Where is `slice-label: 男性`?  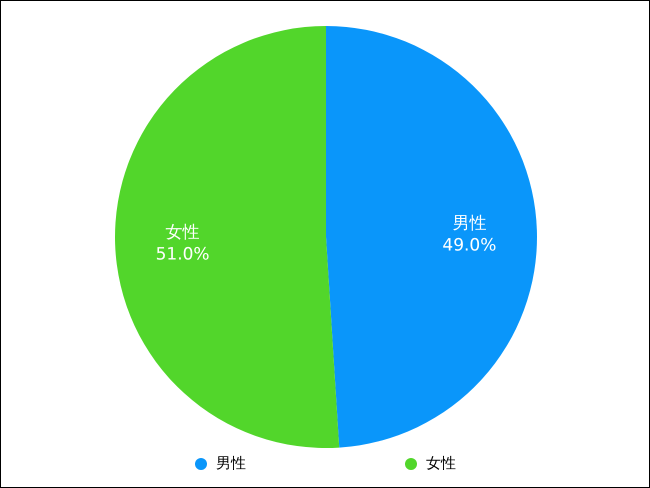
slice-label: 男性 is located at coordinates (469, 223).